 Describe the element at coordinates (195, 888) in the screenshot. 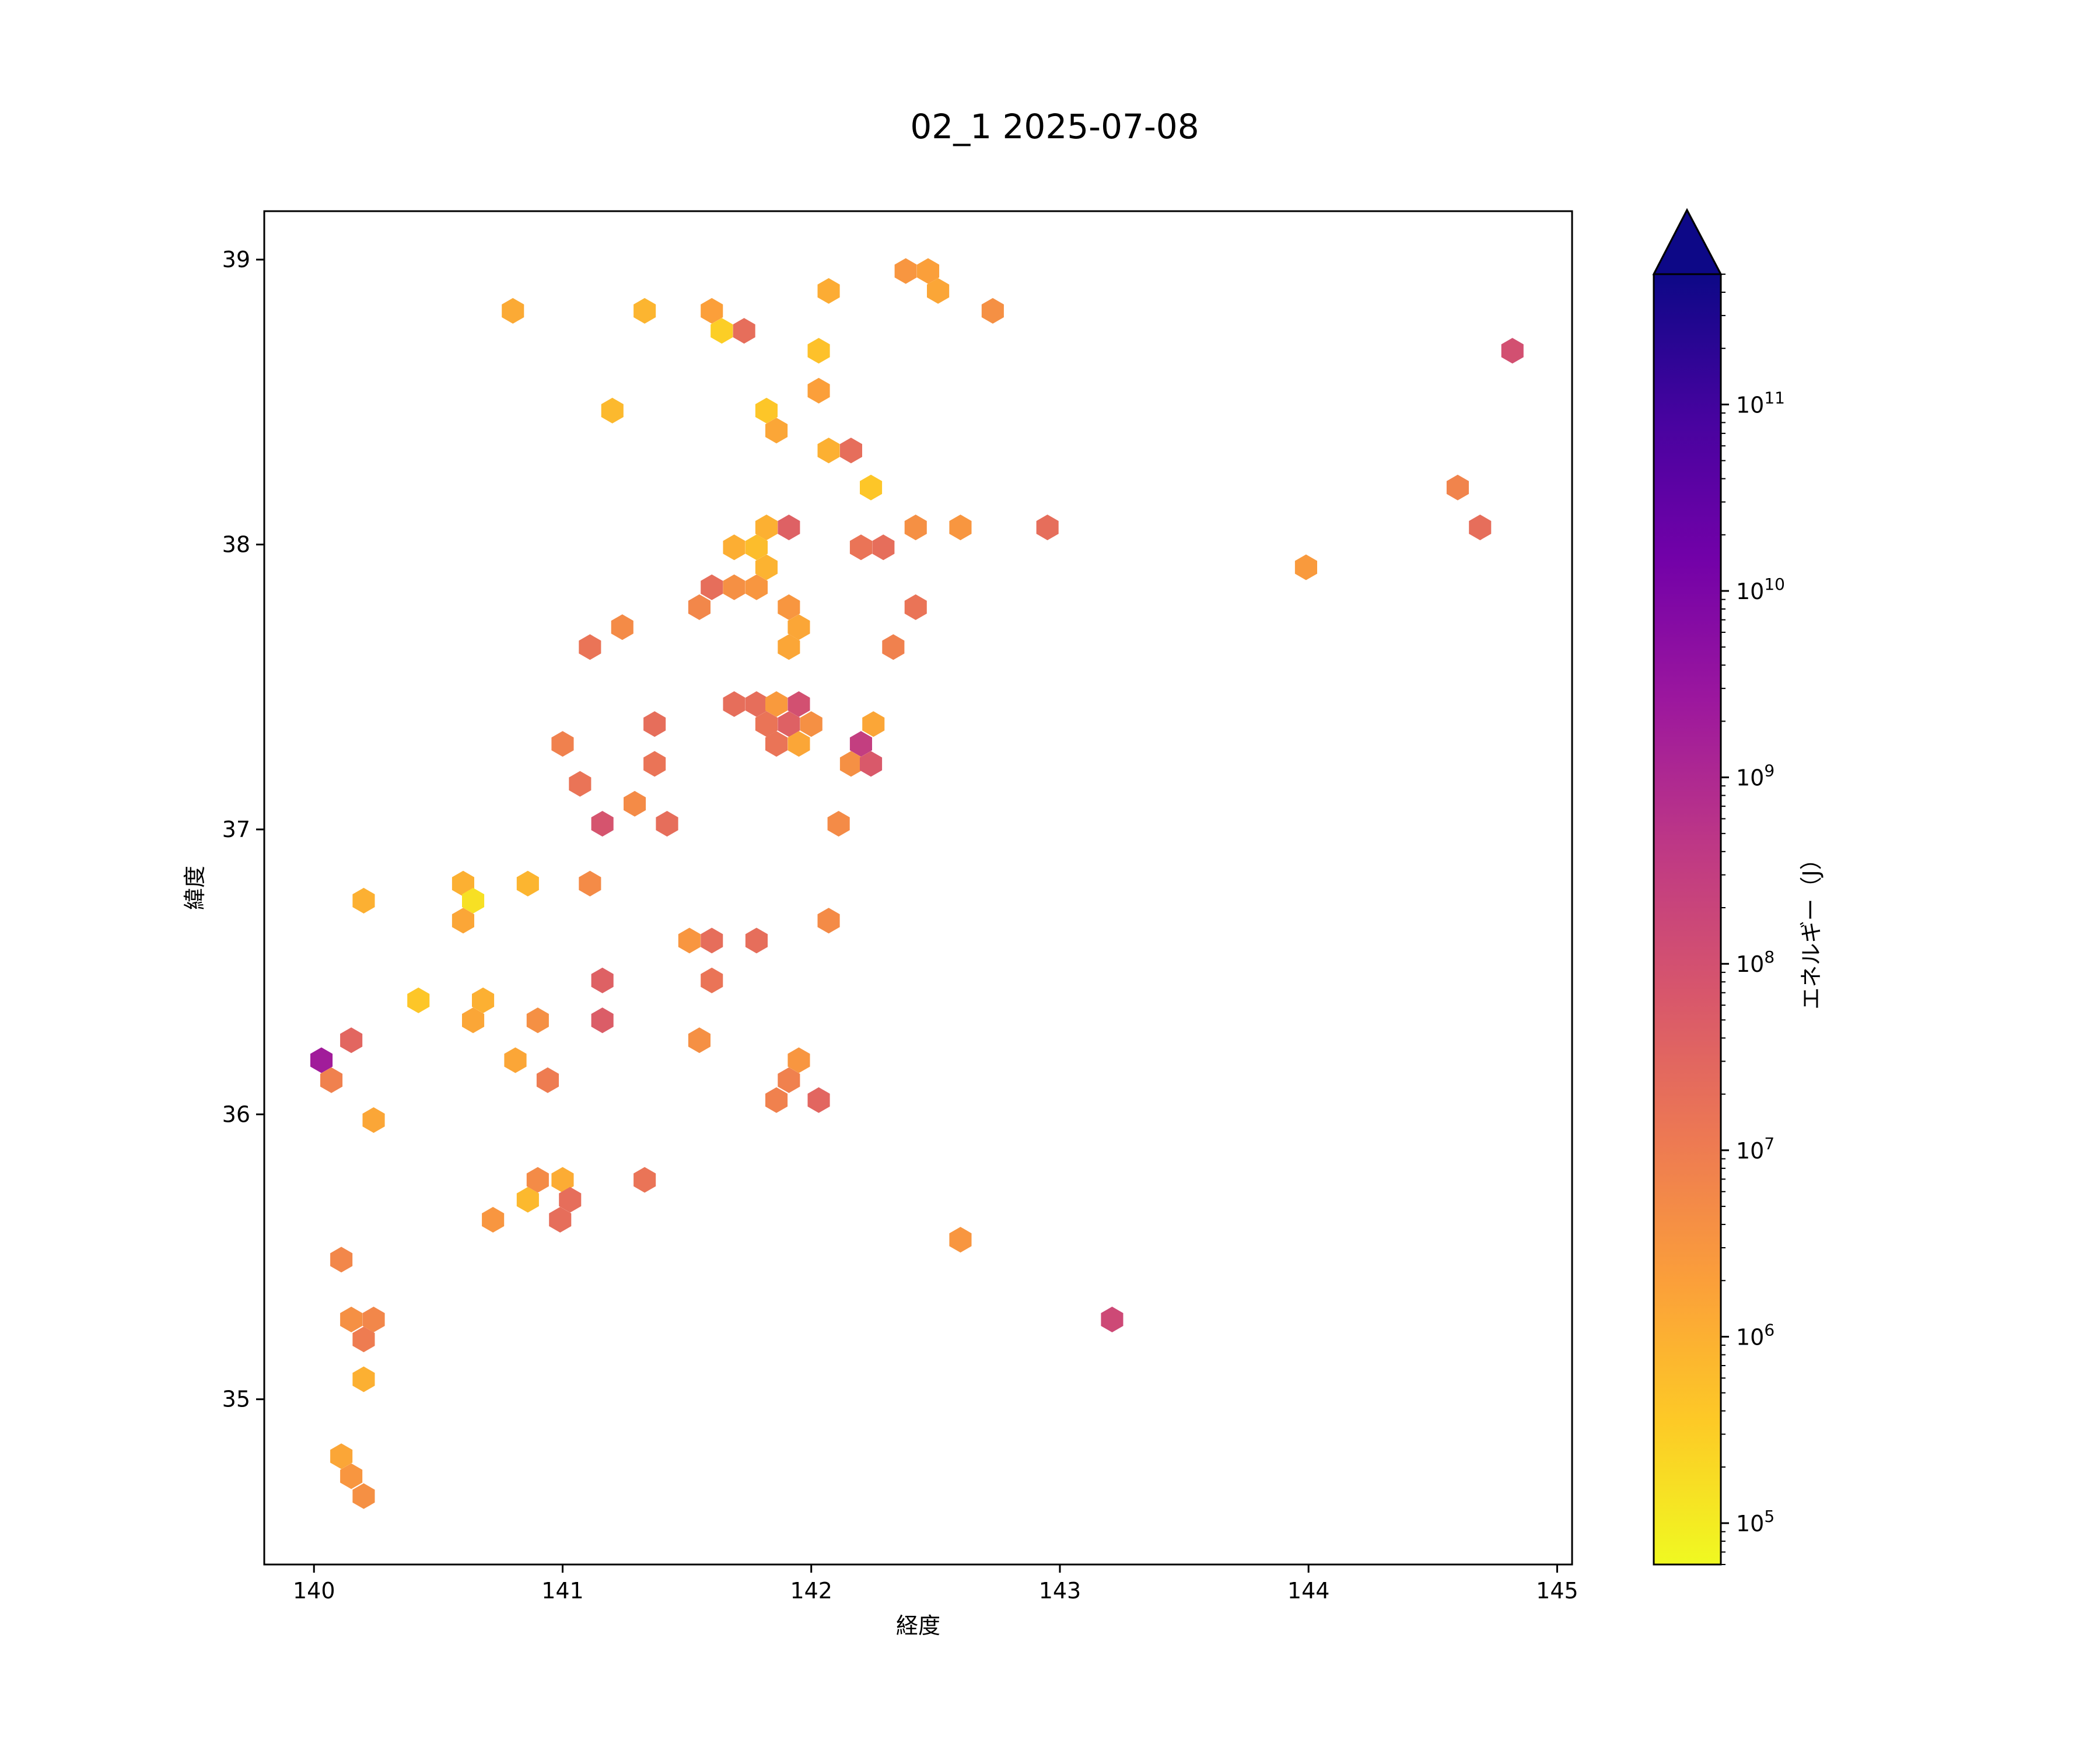

I see `y-axis-label: 緯度` at that location.